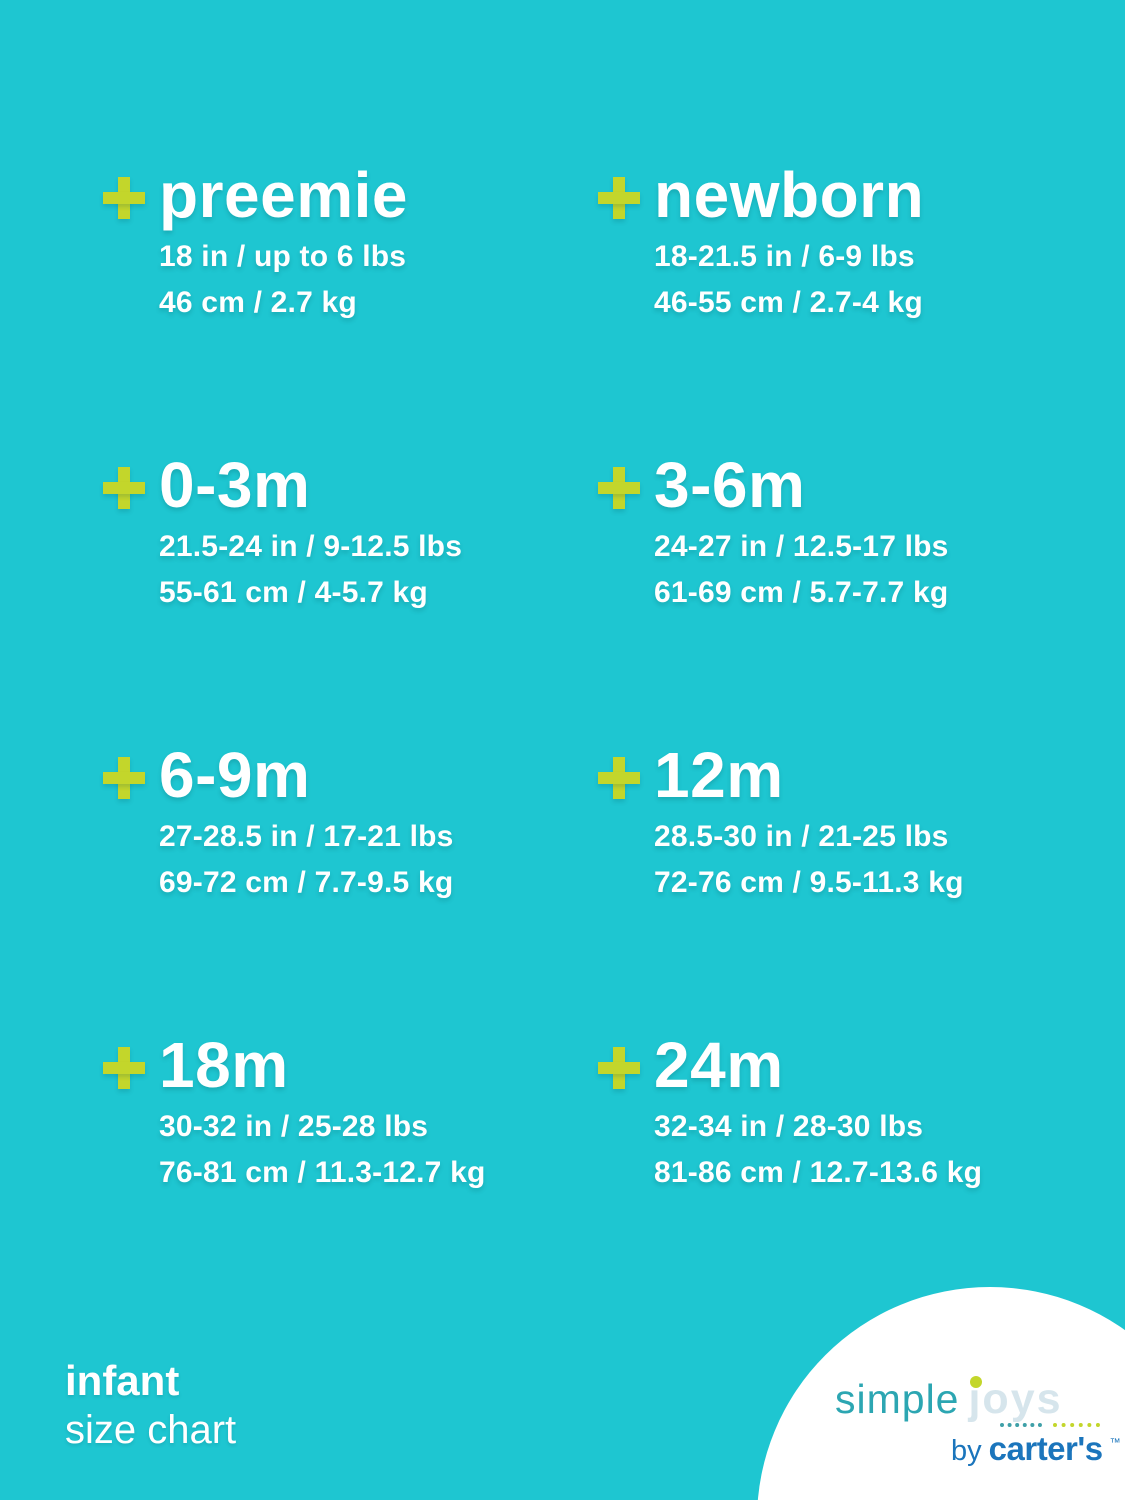  What do you see at coordinates (1115, 1443) in the screenshot?
I see `trademark-symbol: ™` at bounding box center [1115, 1443].